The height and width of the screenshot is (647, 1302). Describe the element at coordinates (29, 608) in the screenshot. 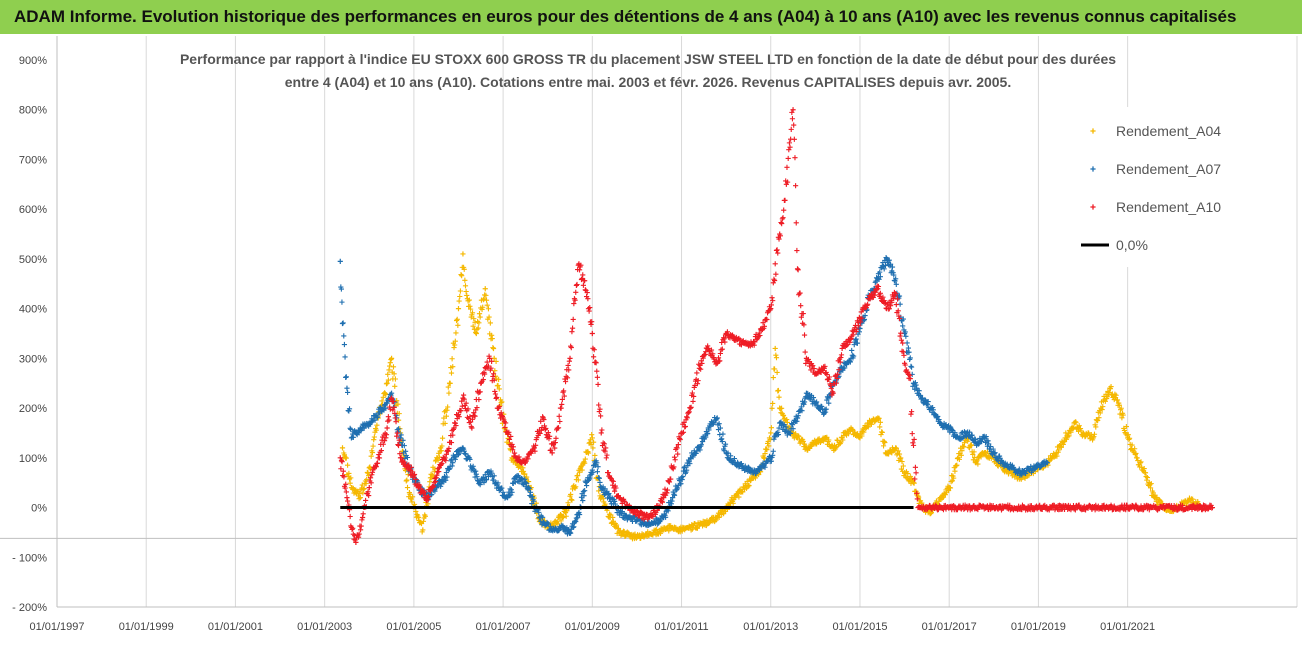

I see `y-tick-label: - 200%` at that location.